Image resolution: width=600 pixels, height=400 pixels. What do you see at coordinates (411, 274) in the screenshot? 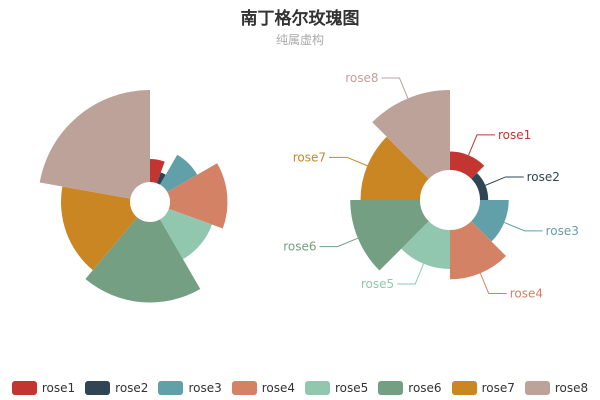
I see `label-line-rose5` at bounding box center [411, 274].